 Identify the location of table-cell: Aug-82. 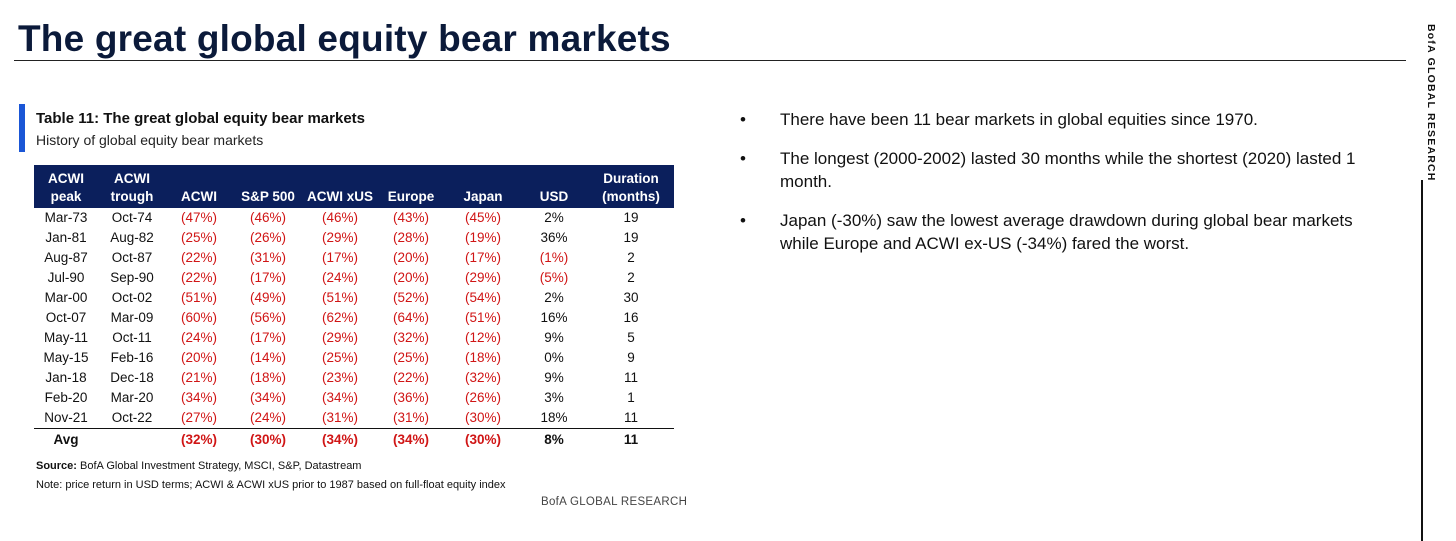
(132, 237).